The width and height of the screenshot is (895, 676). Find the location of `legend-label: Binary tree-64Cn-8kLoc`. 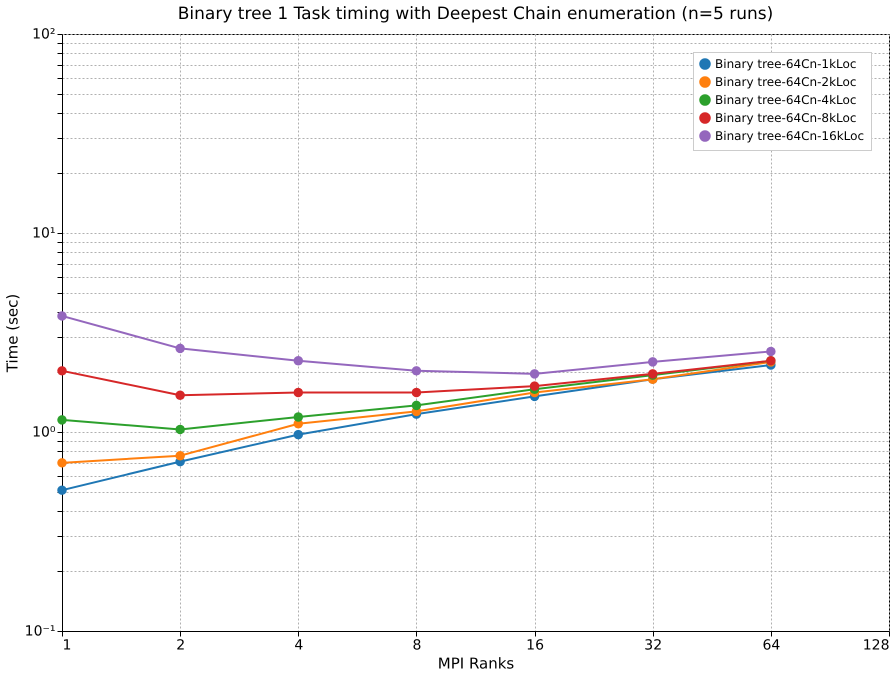

legend-label: Binary tree-64Cn-8kLoc is located at coordinates (785, 118).